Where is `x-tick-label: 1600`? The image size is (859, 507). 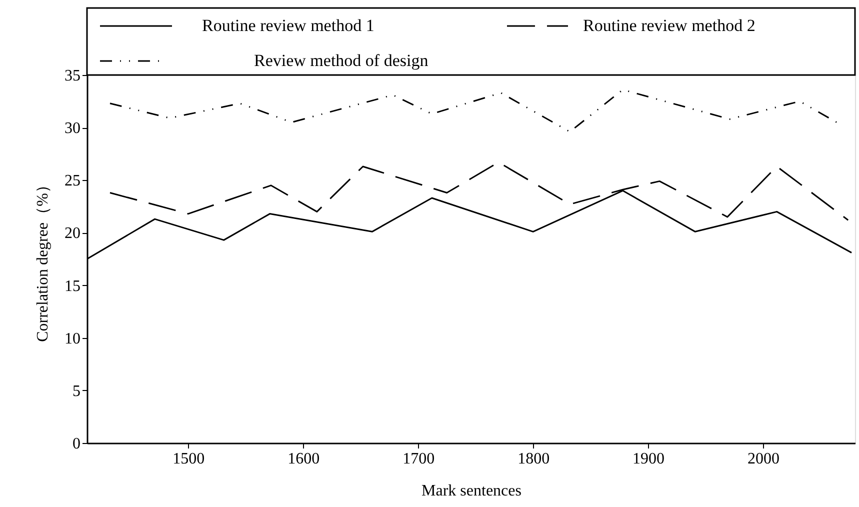
x-tick-label: 1600 is located at coordinates (304, 459).